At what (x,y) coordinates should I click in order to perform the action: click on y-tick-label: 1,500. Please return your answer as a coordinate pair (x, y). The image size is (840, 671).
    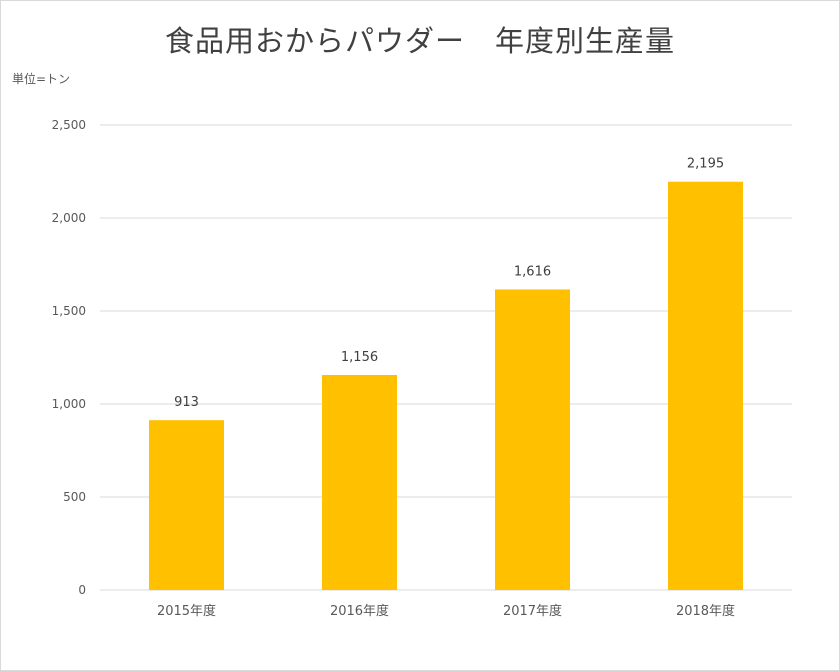
    Looking at the image, I should click on (69, 311).